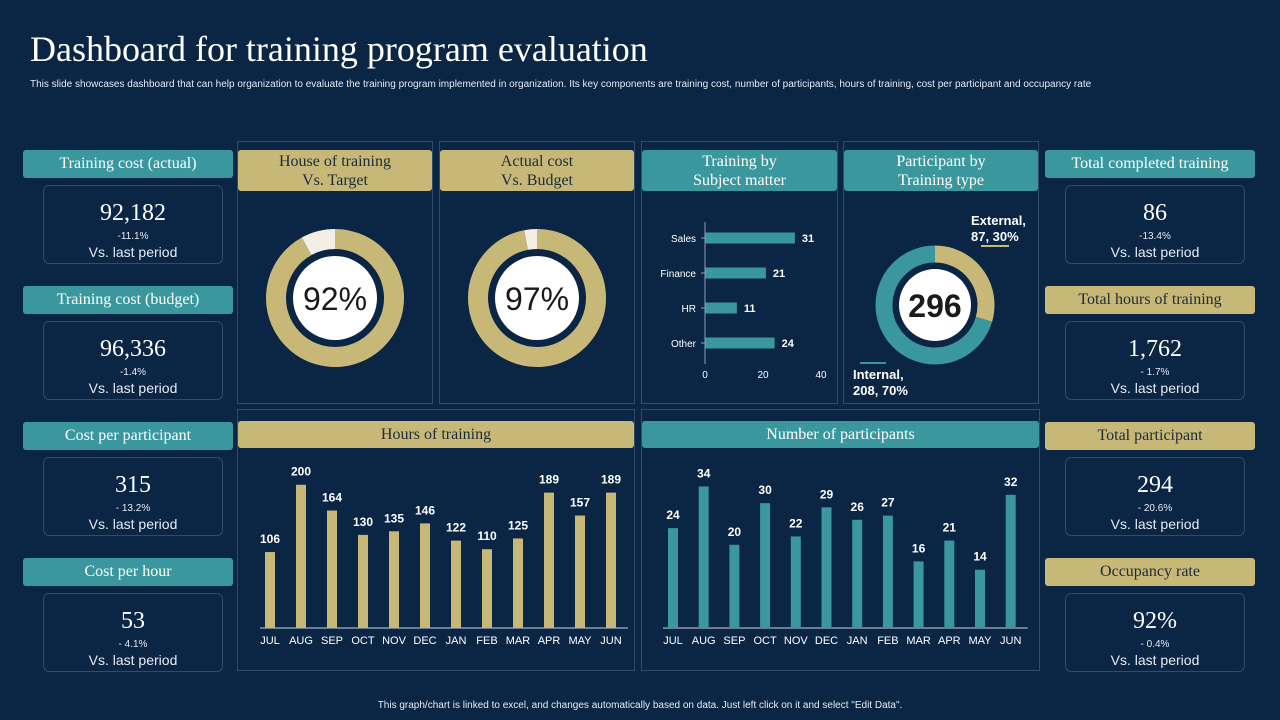  I want to click on kpi-label-training-cost-actual: Training cost (actual), so click(128, 164).